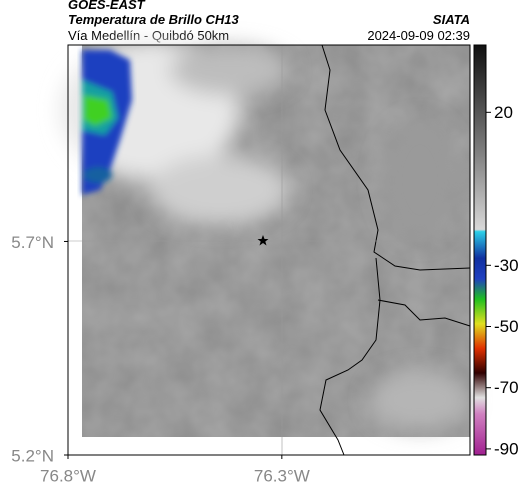 This screenshot has width=526, height=491. Describe the element at coordinates (107, 6) in the screenshot. I see `satellite: GOES-EAST` at that location.